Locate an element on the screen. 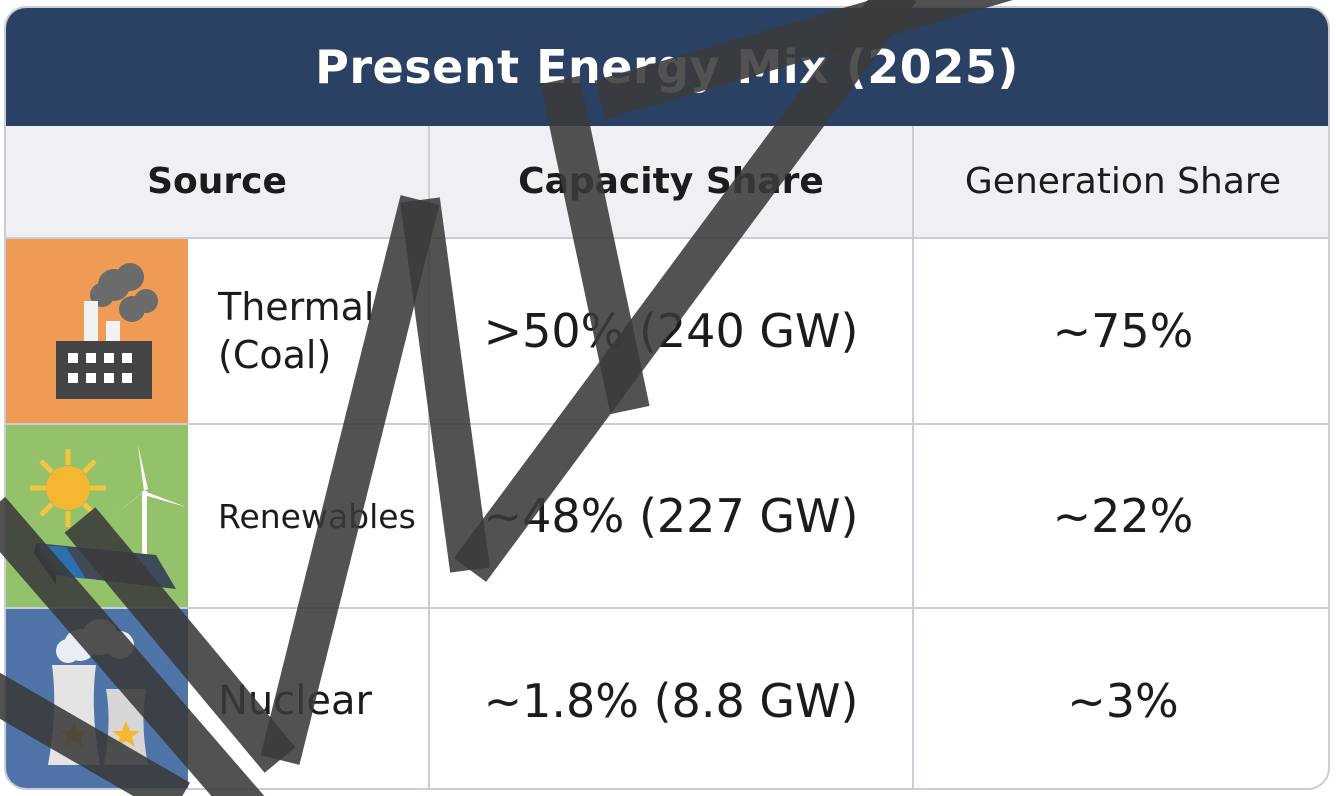 Image resolution: width=1336 pixels, height=796 pixels. capacity-thermal: >50% (240 GW) is located at coordinates (671, 331).